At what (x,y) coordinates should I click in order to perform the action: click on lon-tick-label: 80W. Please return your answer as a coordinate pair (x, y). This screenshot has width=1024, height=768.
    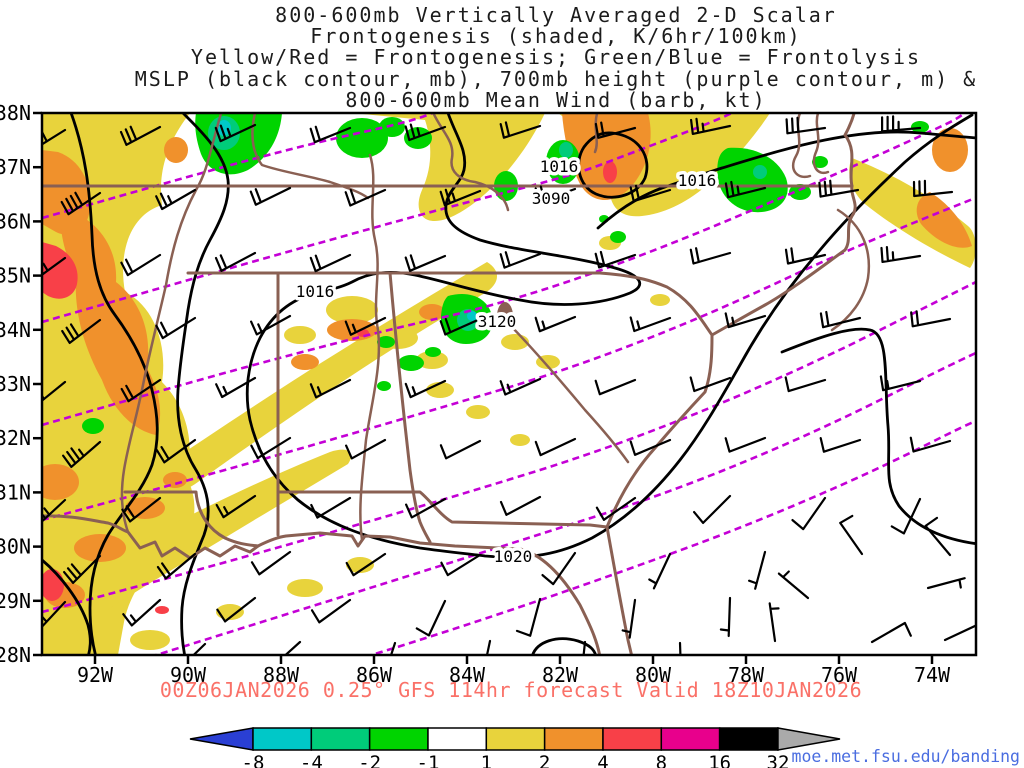
    Looking at the image, I should click on (653, 675).